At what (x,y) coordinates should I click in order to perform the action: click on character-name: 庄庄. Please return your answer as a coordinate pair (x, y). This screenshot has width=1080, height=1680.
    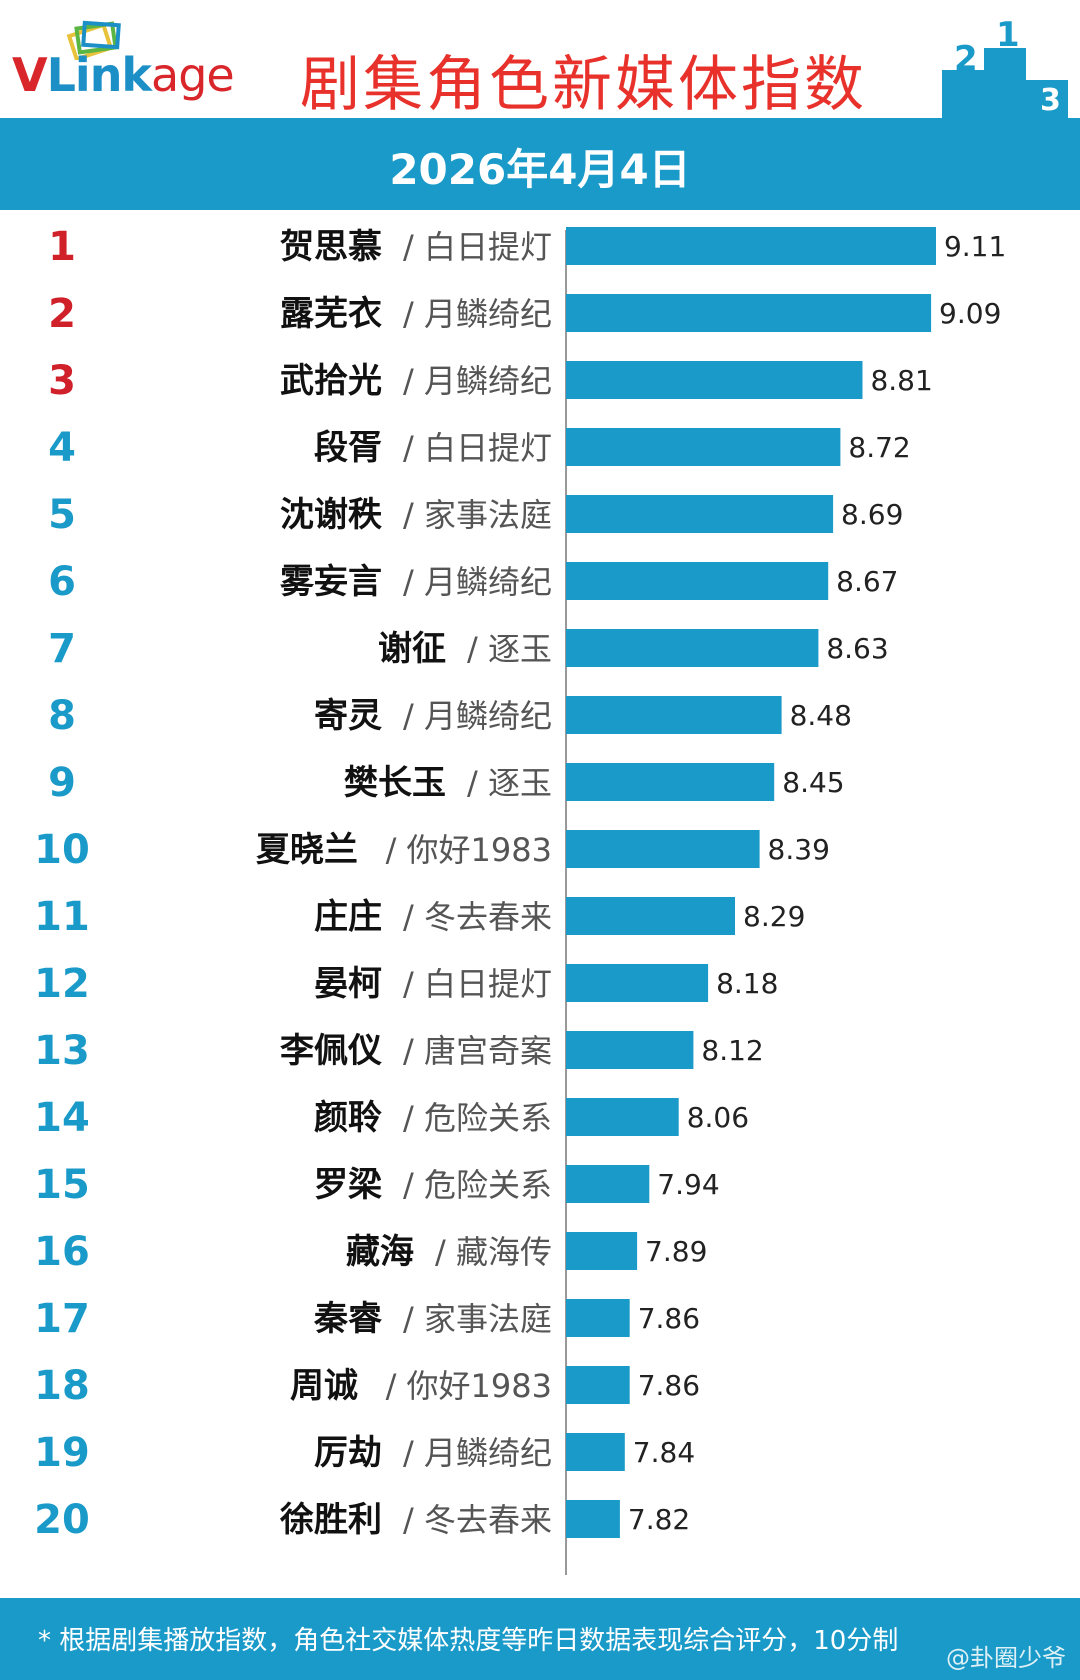
    Looking at the image, I should click on (348, 917).